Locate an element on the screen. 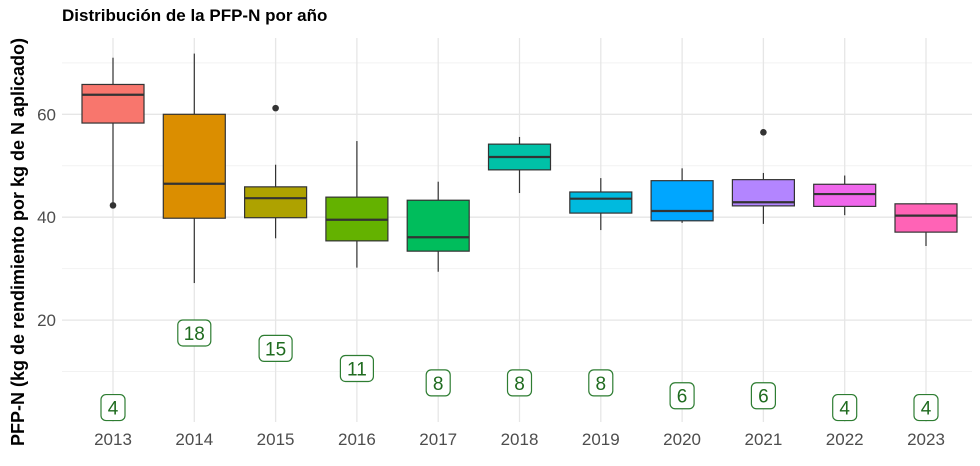 The height and width of the screenshot is (466, 980). count-label: 15 is located at coordinates (275, 349).